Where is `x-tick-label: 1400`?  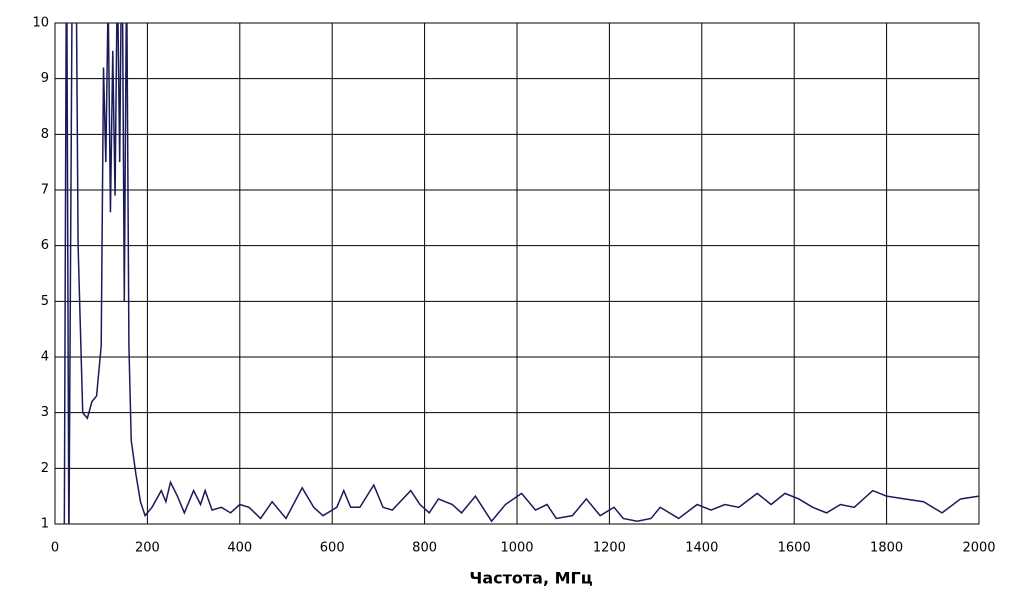
x-tick-label: 1400 is located at coordinates (701, 548).